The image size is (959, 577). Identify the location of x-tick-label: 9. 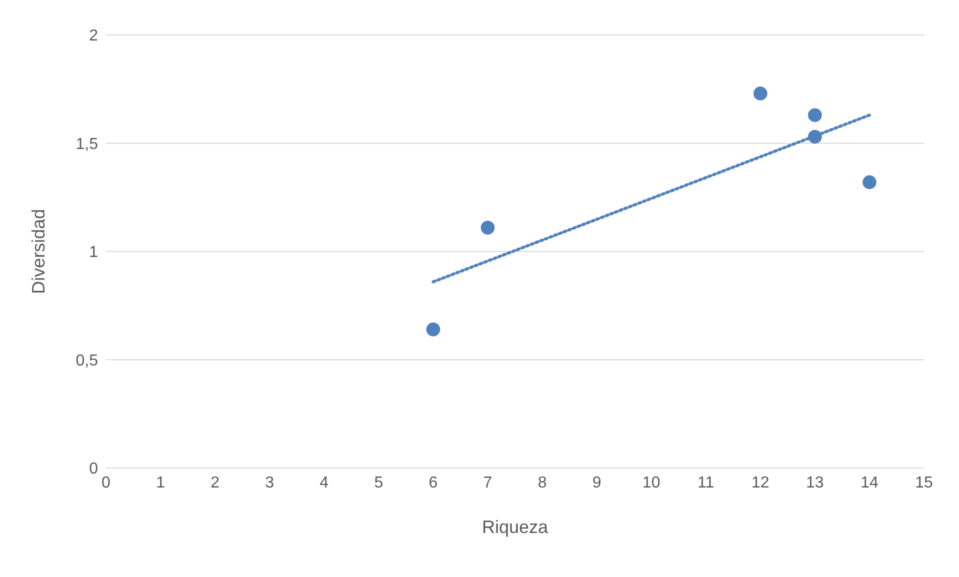
(597, 483).